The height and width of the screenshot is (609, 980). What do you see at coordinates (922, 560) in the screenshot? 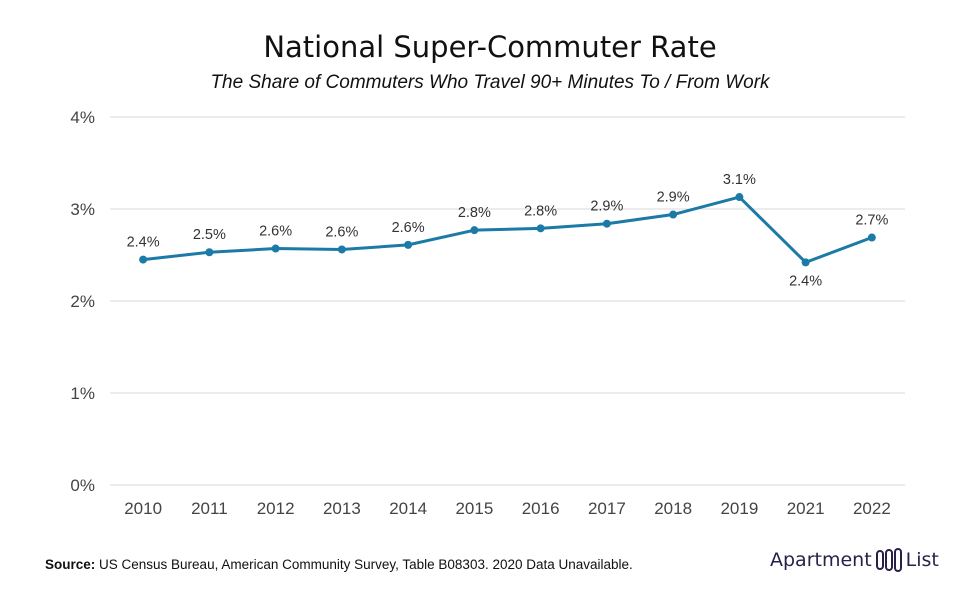
I see `brand-word-list: List` at bounding box center [922, 560].